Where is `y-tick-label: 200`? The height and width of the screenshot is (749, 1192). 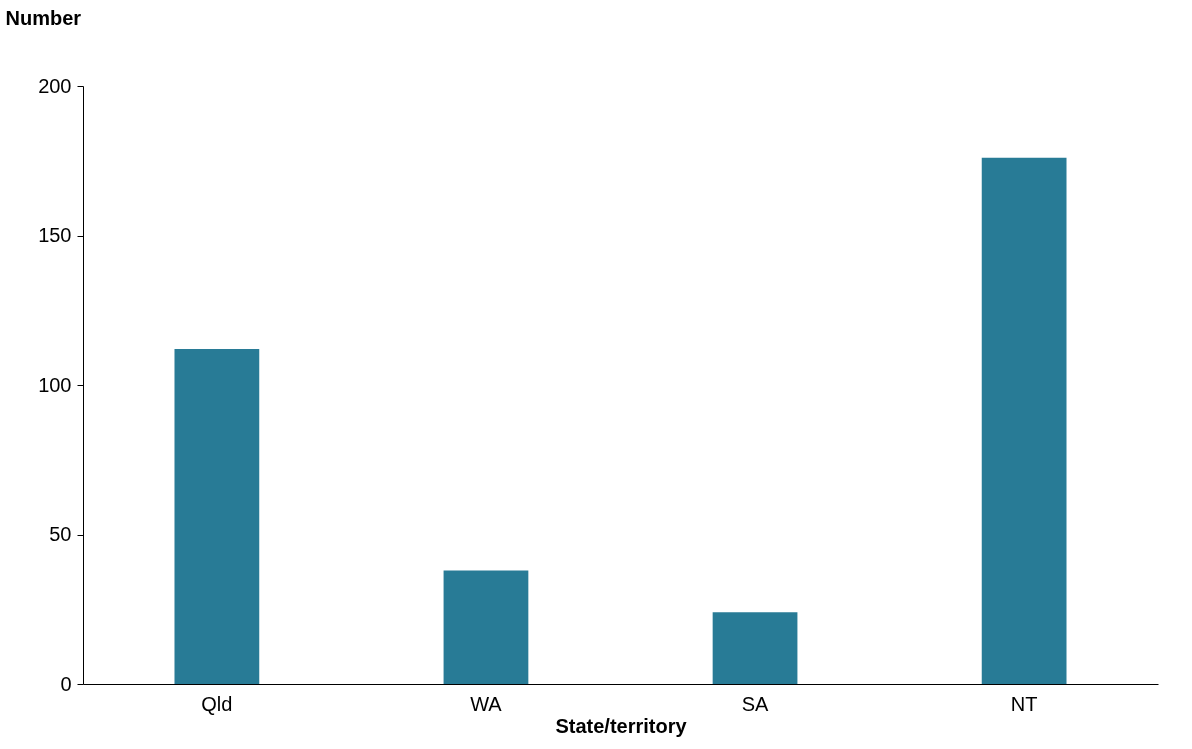 y-tick-label: 200 is located at coordinates (55, 85).